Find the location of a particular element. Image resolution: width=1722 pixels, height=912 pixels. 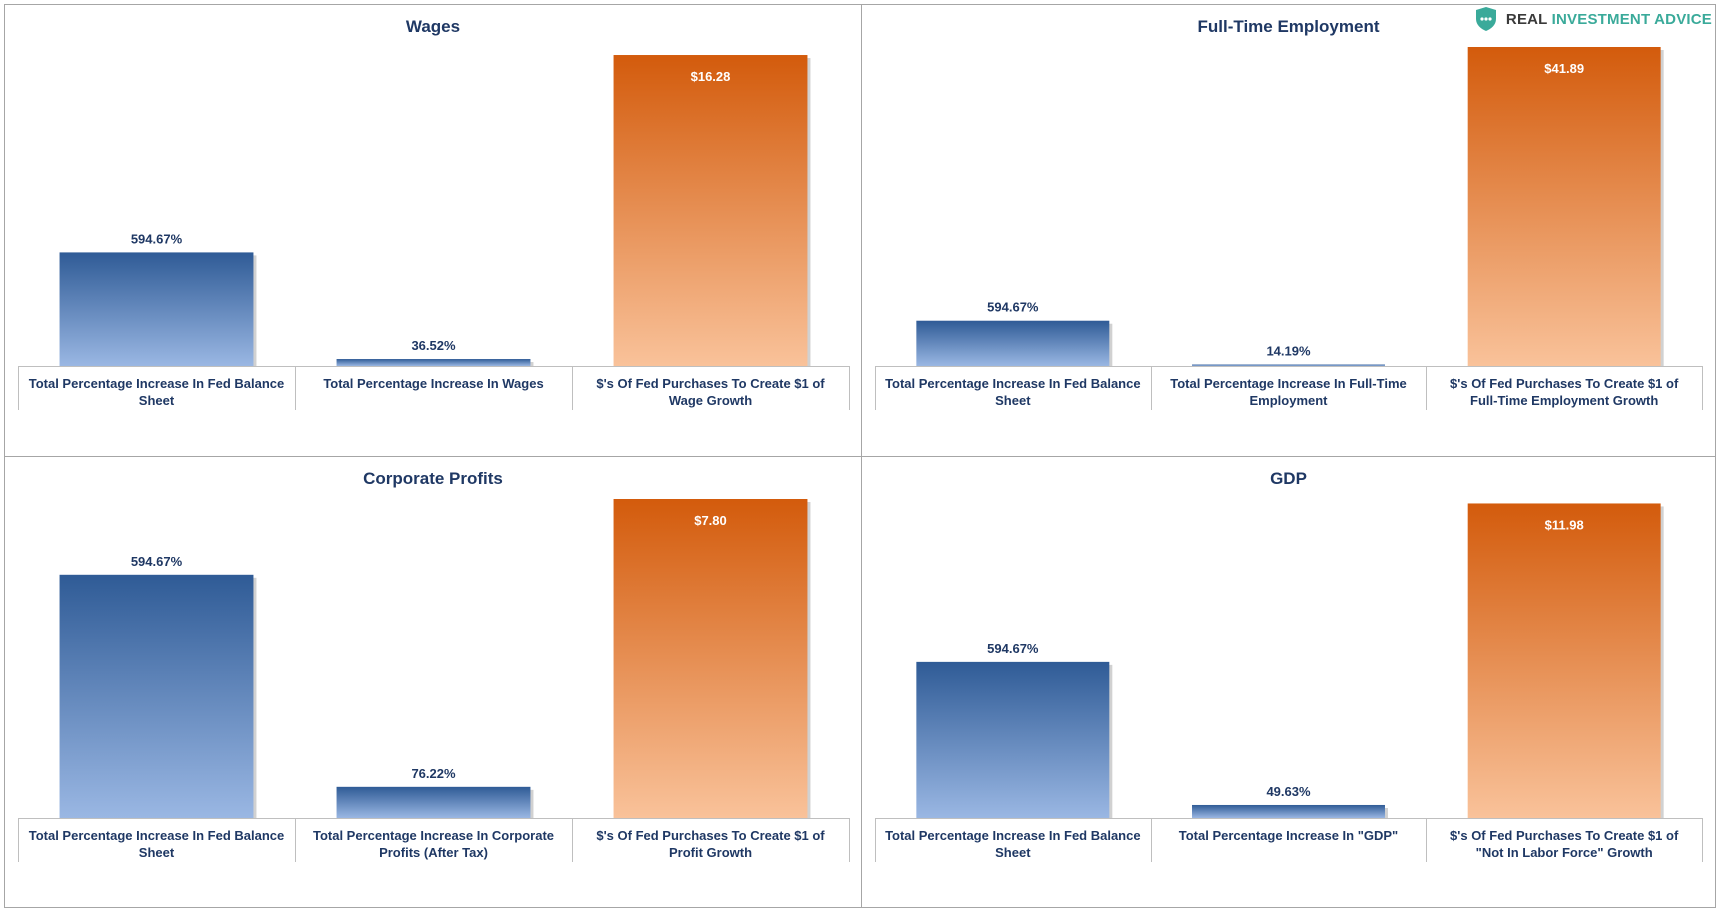

data-label: 14.19% is located at coordinates (1288, 351).